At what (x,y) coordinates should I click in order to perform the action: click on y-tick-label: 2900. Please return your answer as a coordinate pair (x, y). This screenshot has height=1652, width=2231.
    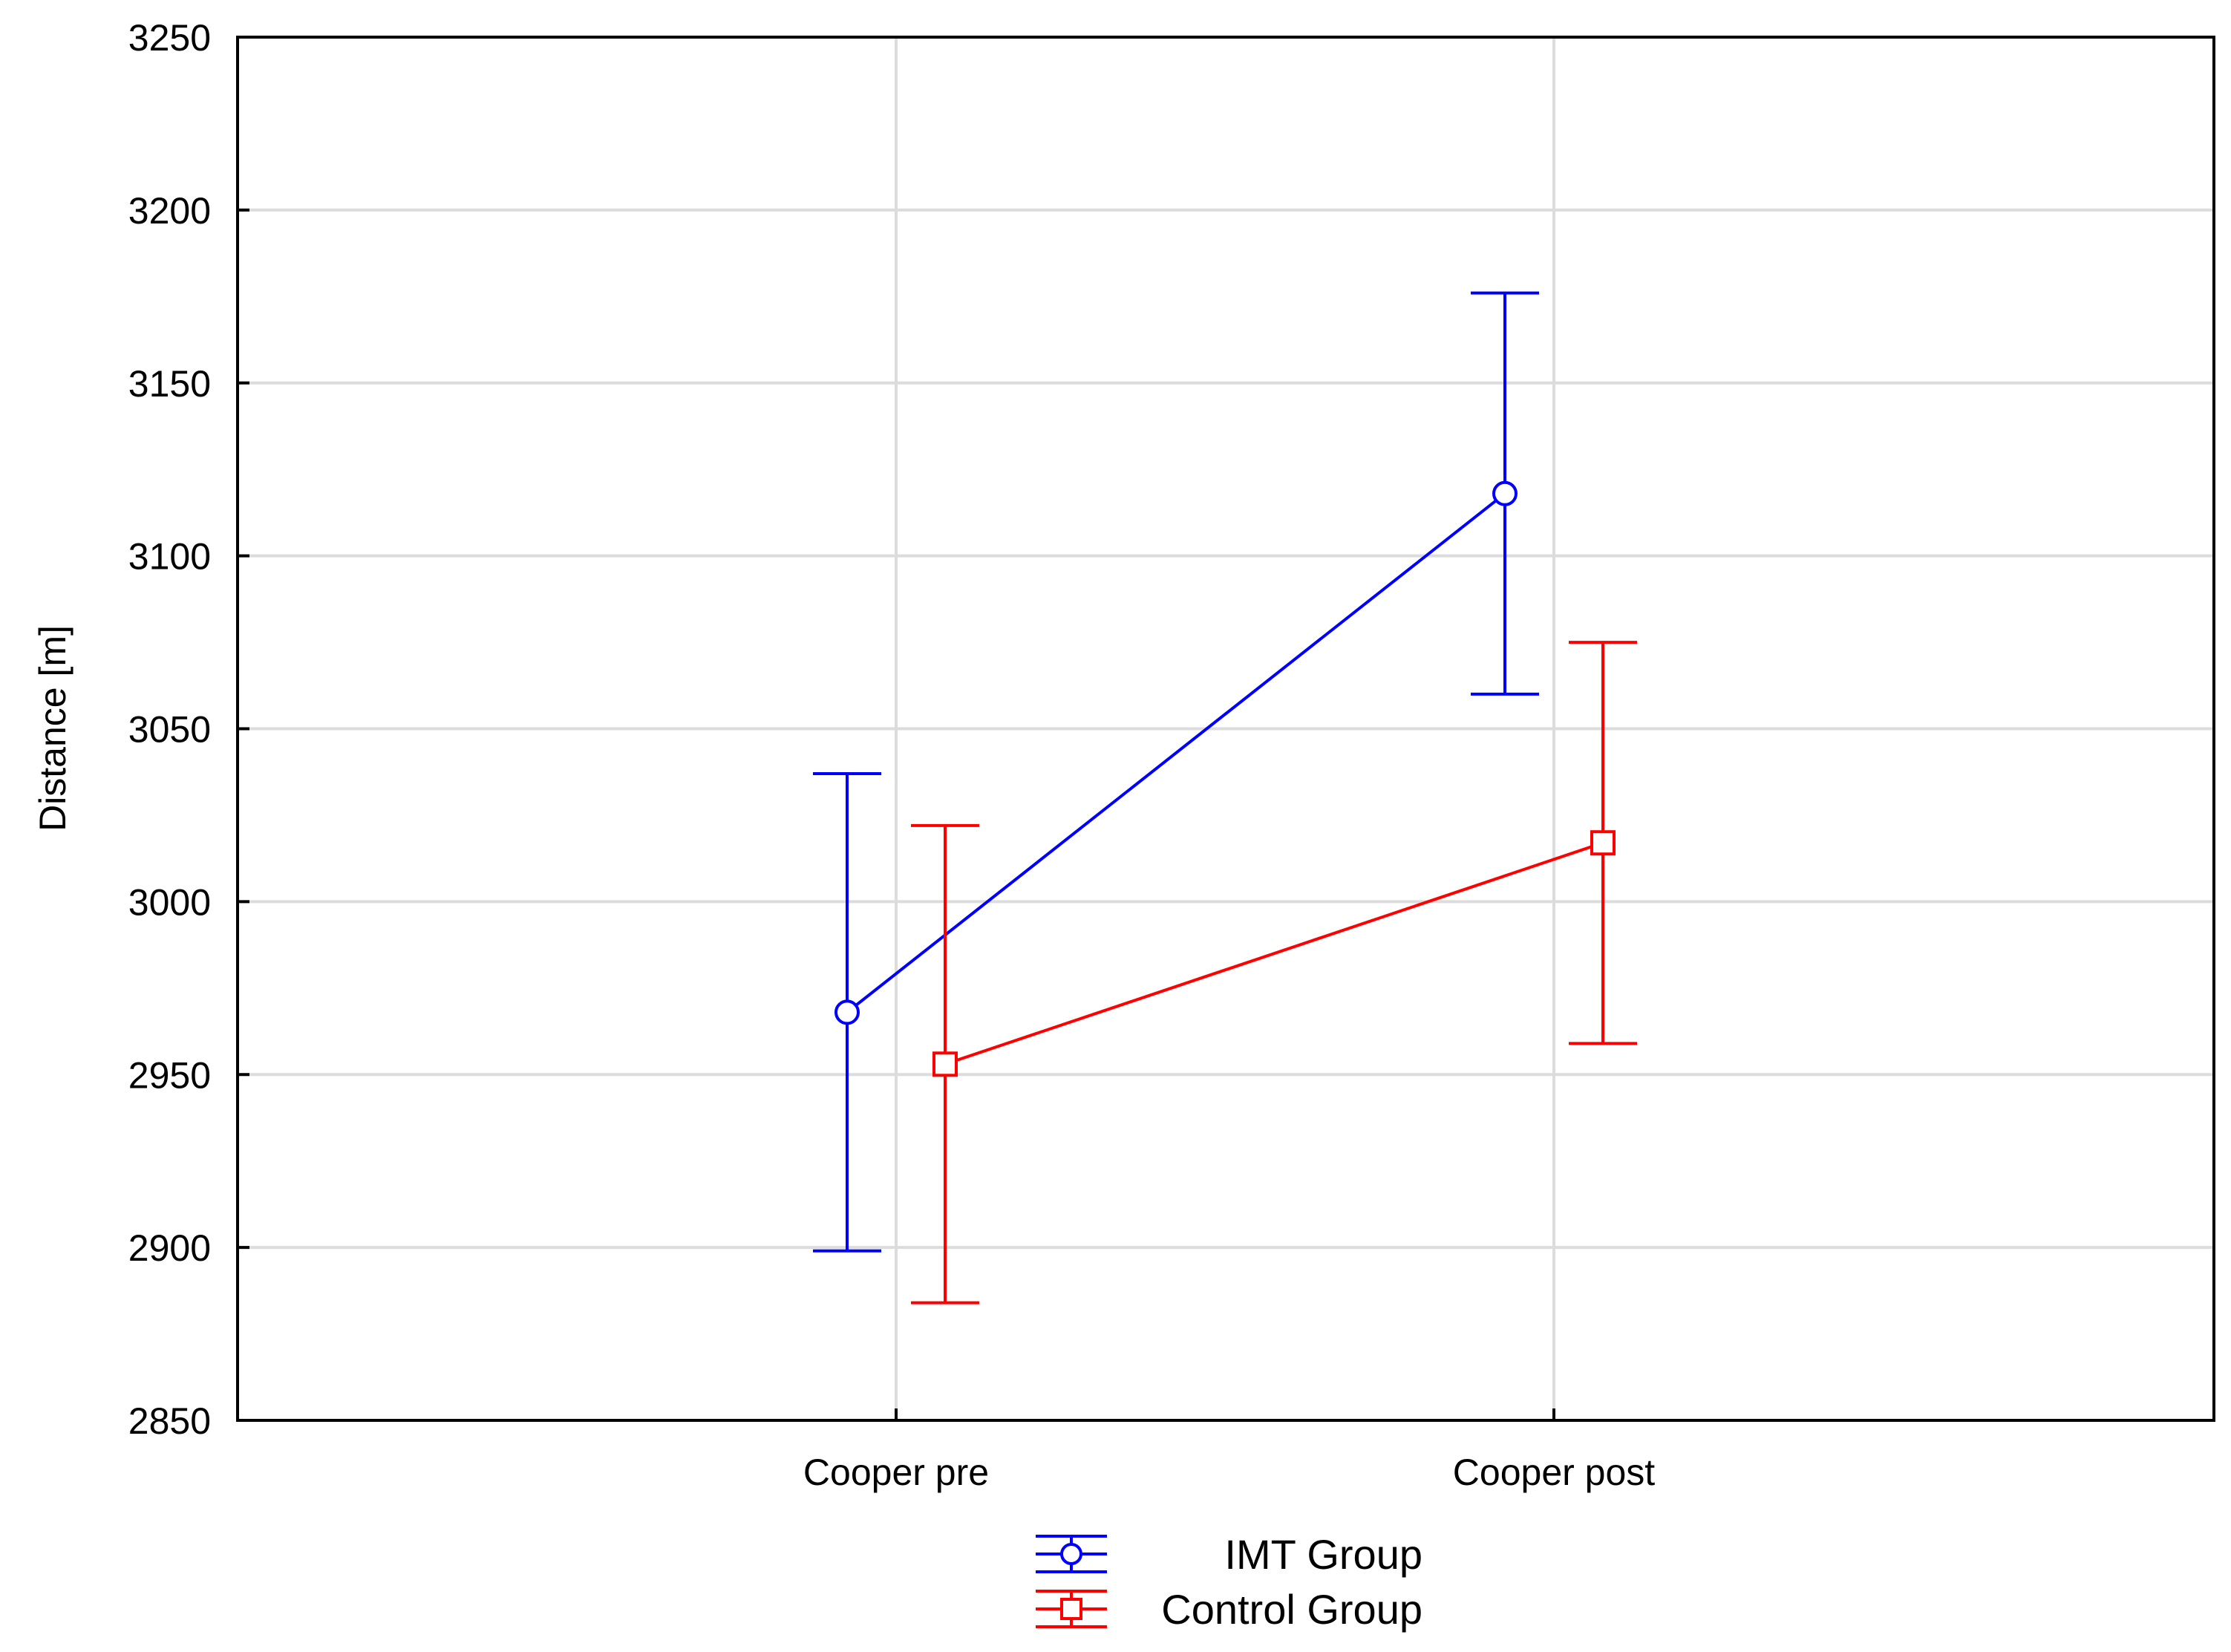
    Looking at the image, I should click on (169, 1248).